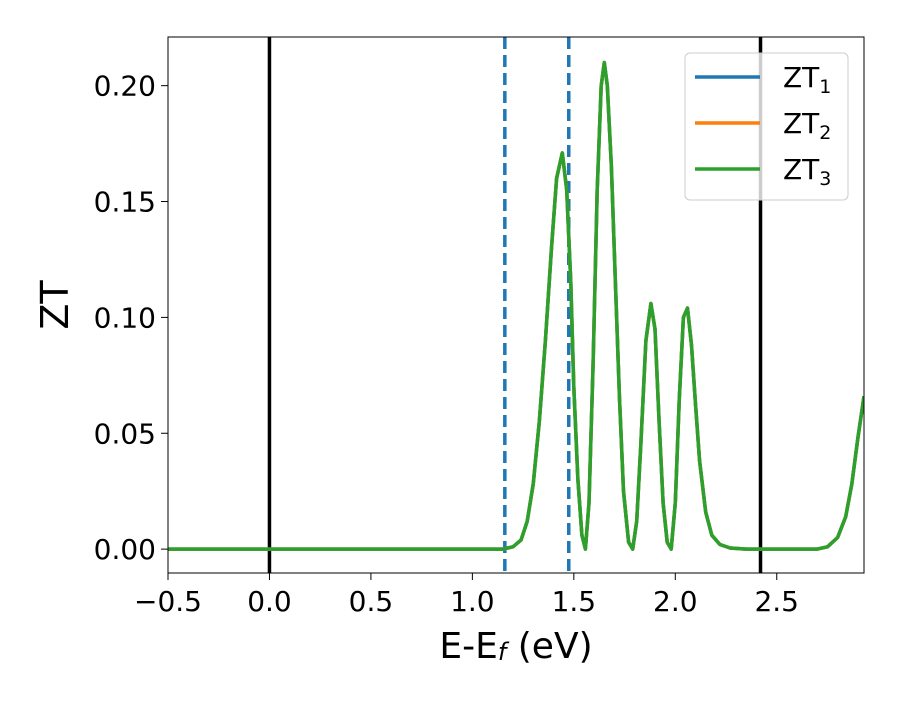 The height and width of the screenshot is (704, 900). What do you see at coordinates (168, 601) in the screenshot?
I see `x-tick-label: −0.5` at bounding box center [168, 601].